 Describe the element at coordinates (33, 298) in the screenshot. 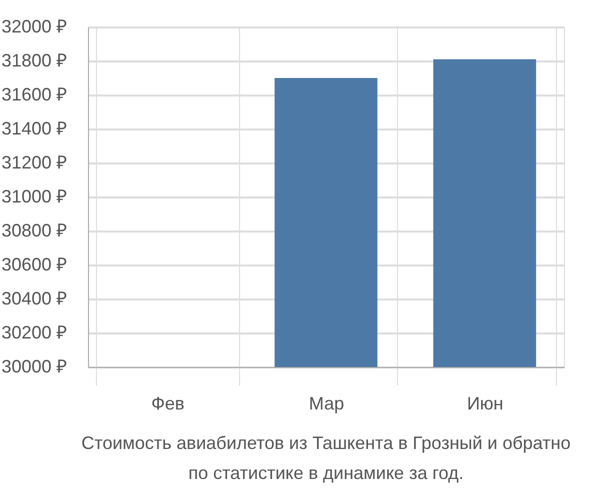

I see `y-tick-label: 30400 ₽` at that location.